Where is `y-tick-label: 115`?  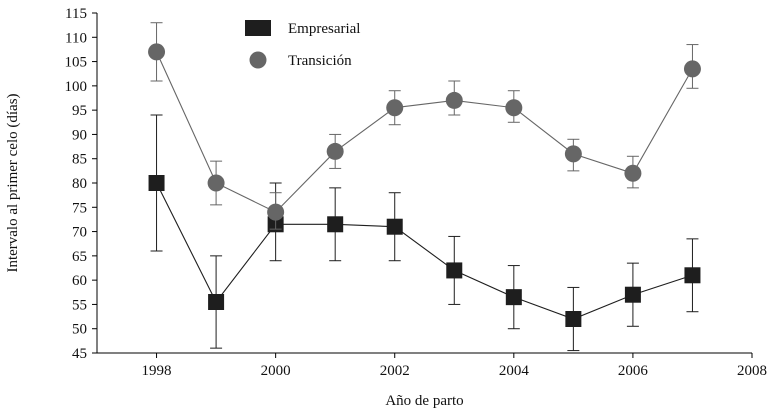 y-tick-label: 115 is located at coordinates (76, 14).